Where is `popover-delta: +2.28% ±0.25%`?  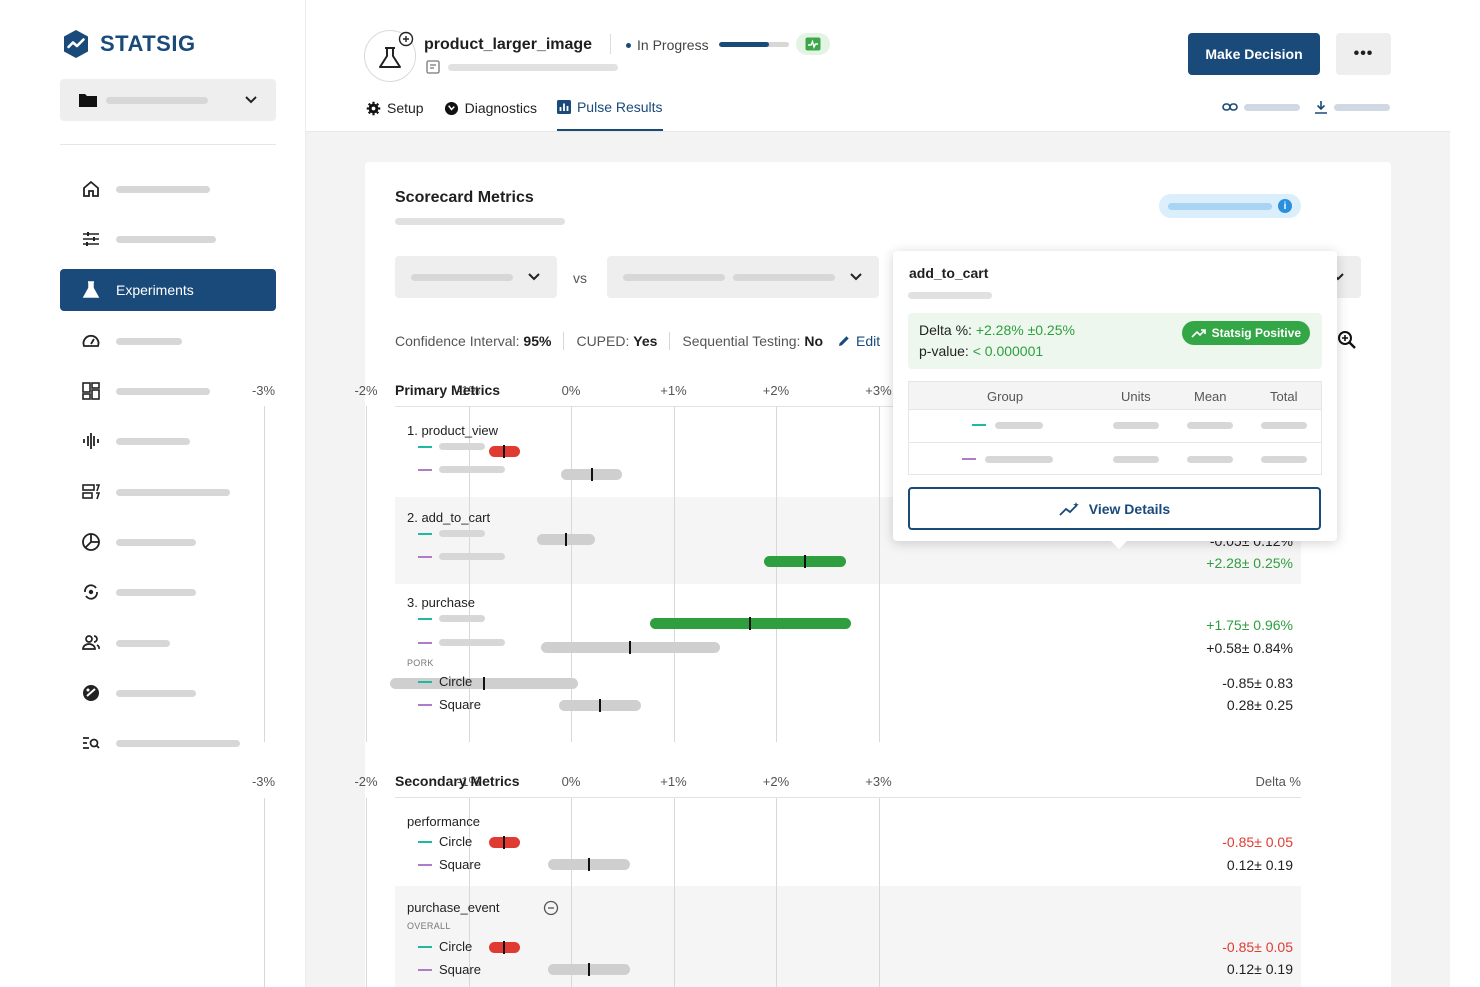 popover-delta: +2.28% ±0.25% is located at coordinates (1025, 330).